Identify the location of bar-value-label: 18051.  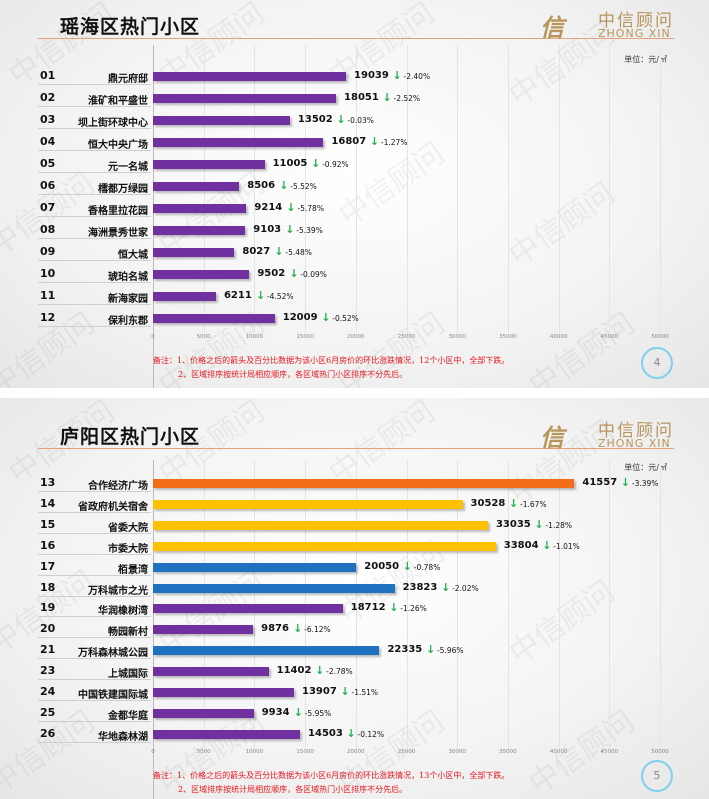
(361, 97).